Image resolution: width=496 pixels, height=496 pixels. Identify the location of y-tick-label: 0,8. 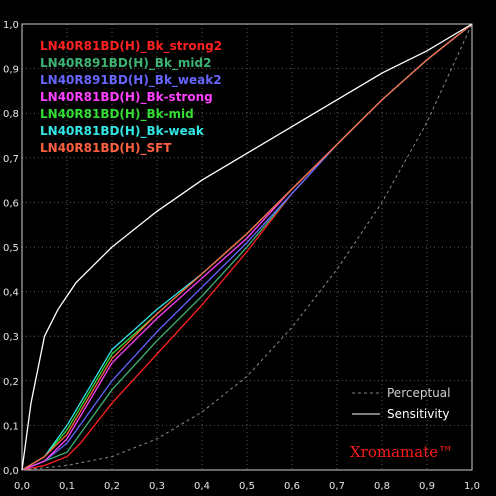
(11, 114).